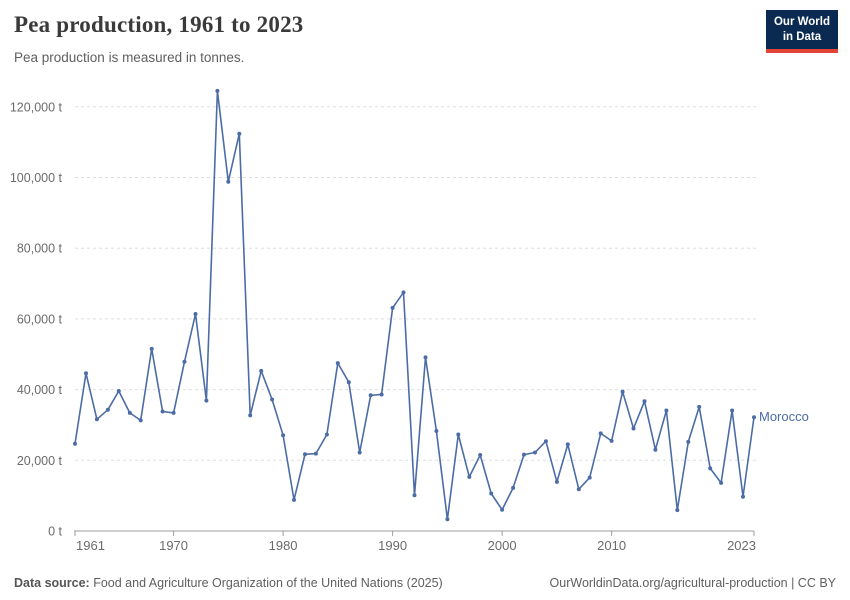  I want to click on owid-logo-line2: in Data, so click(802, 36).